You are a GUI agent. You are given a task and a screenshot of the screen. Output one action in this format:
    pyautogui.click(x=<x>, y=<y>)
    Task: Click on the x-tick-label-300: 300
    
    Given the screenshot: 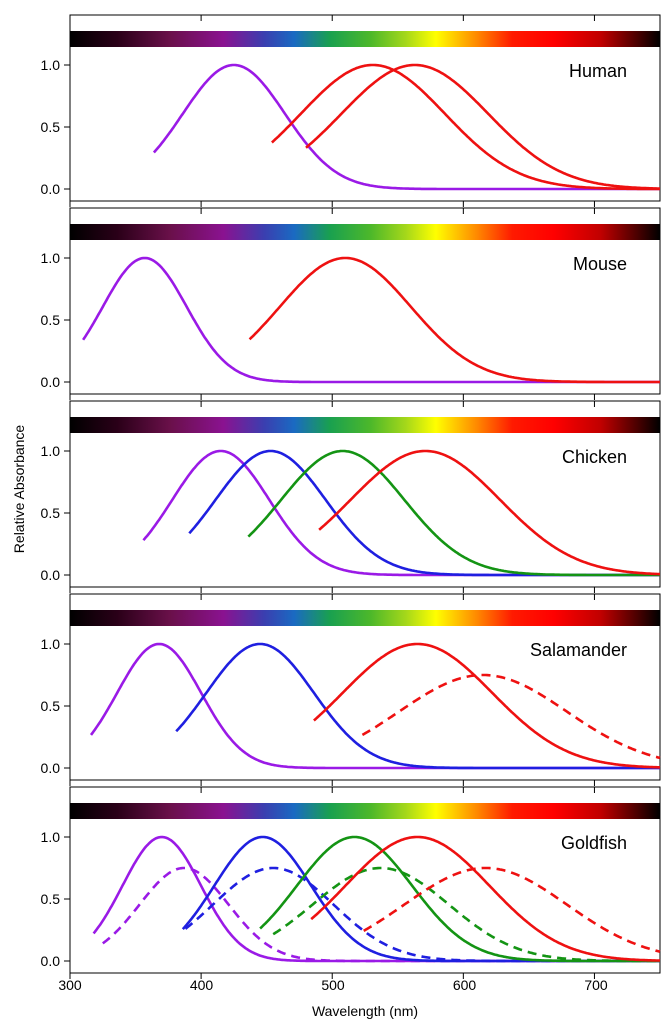 What is the action you would take?
    pyautogui.click(x=70, y=985)
    